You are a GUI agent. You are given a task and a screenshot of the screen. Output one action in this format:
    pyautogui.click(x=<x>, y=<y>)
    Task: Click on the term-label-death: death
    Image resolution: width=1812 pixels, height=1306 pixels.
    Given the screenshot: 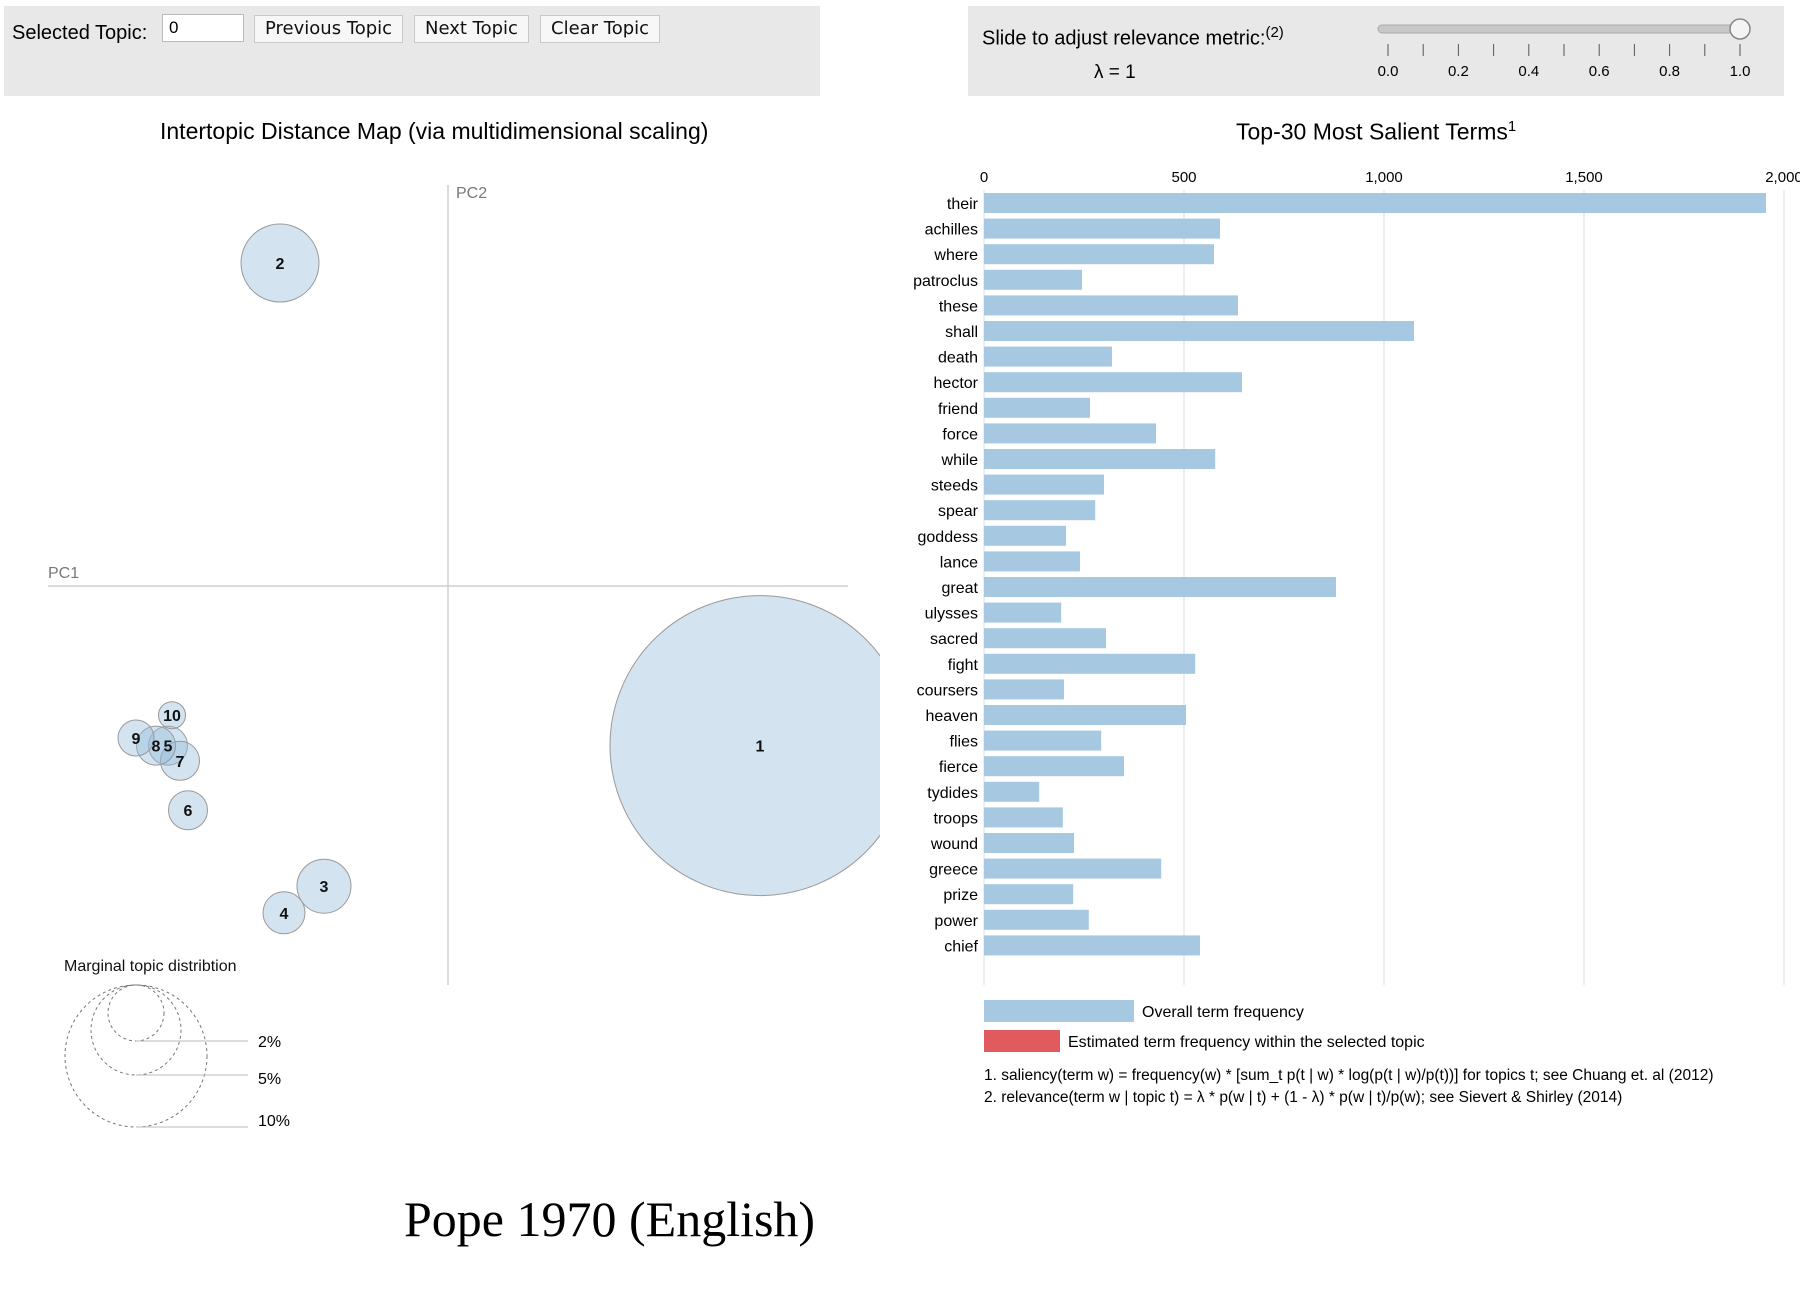 What is the action you would take?
    pyautogui.click(x=958, y=358)
    